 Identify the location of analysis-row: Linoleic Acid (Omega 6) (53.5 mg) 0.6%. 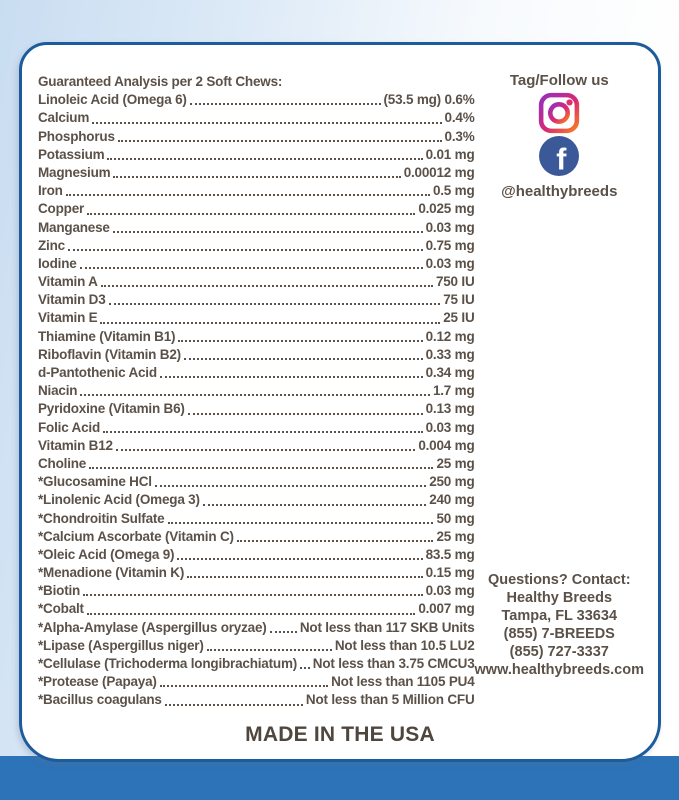
(256, 100).